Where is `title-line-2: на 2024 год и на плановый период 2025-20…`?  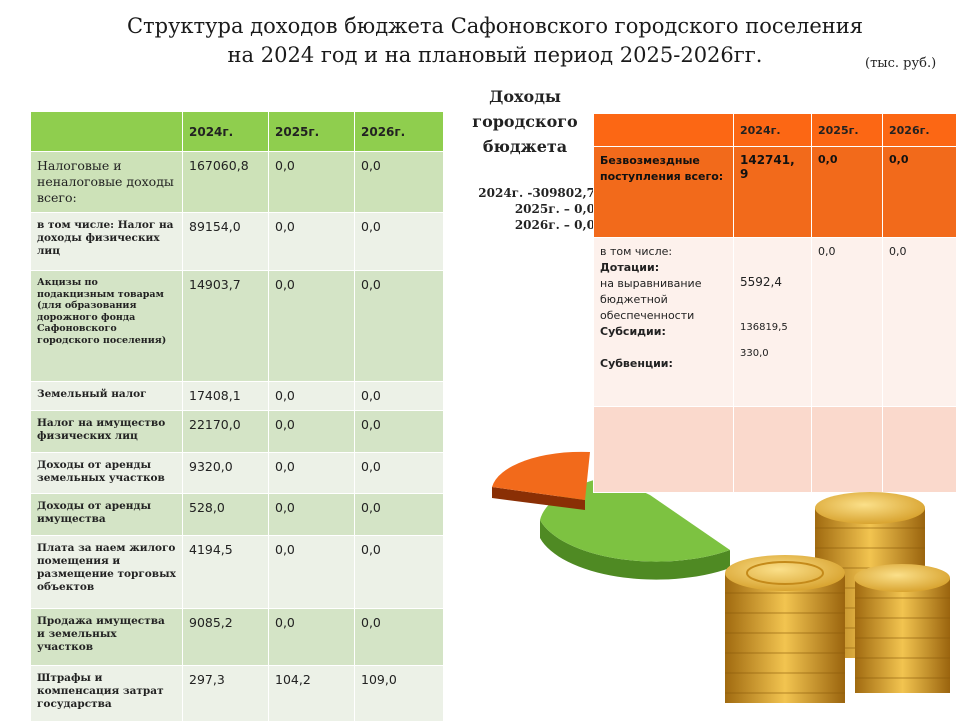 title-line-2: на 2024 год и на плановый период 2025-20… is located at coordinates (495, 55).